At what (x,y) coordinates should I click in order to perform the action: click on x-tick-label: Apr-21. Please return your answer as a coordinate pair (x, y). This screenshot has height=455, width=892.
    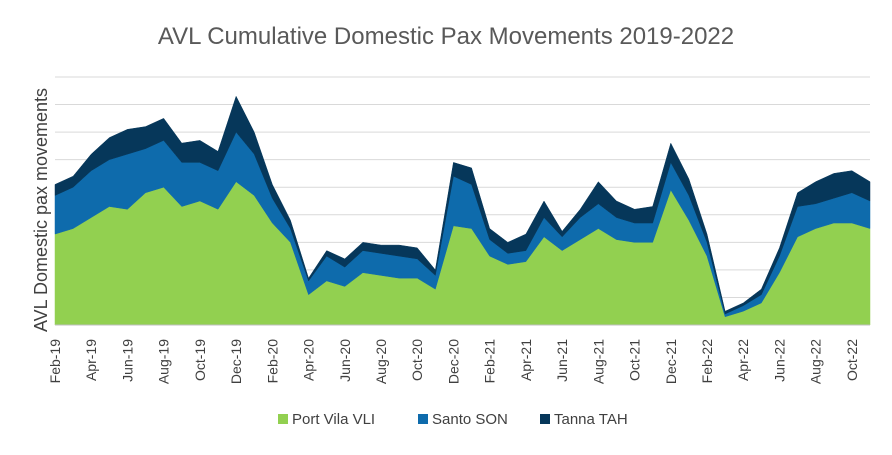
    Looking at the image, I should click on (526, 360).